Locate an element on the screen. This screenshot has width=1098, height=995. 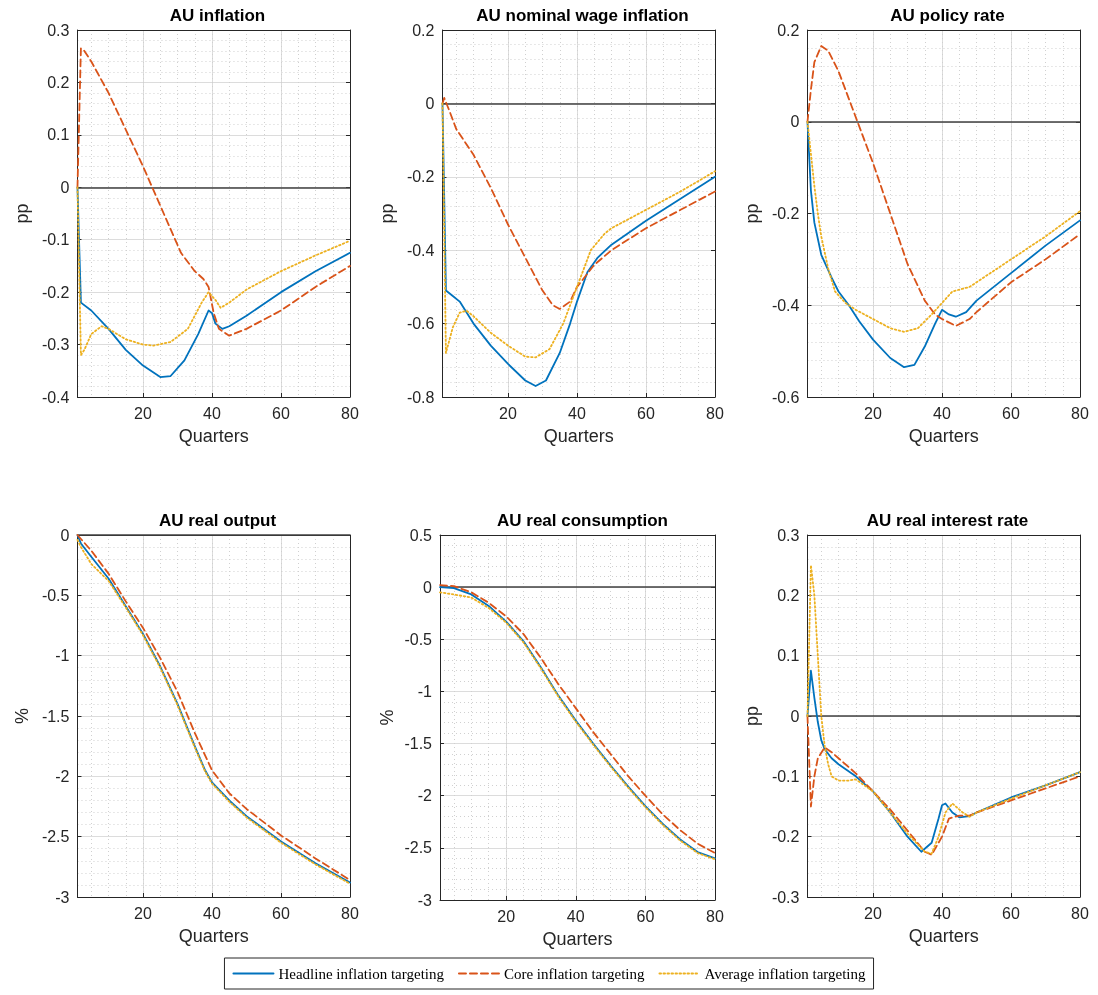
chart-title: AU real output is located at coordinates (217, 520).